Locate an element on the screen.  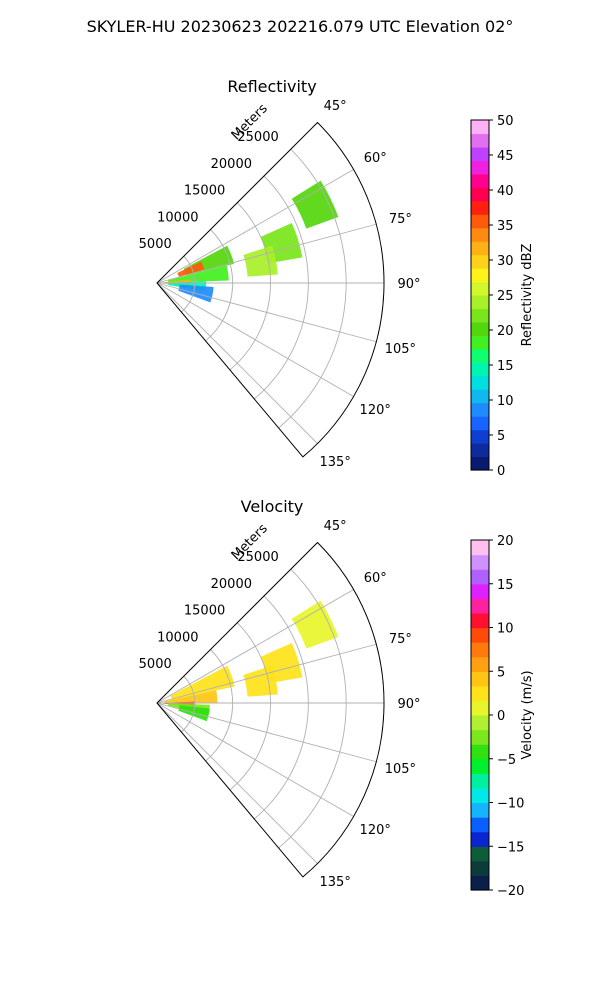
p0-r-tick-label-1: 10000 is located at coordinates (177, 217).